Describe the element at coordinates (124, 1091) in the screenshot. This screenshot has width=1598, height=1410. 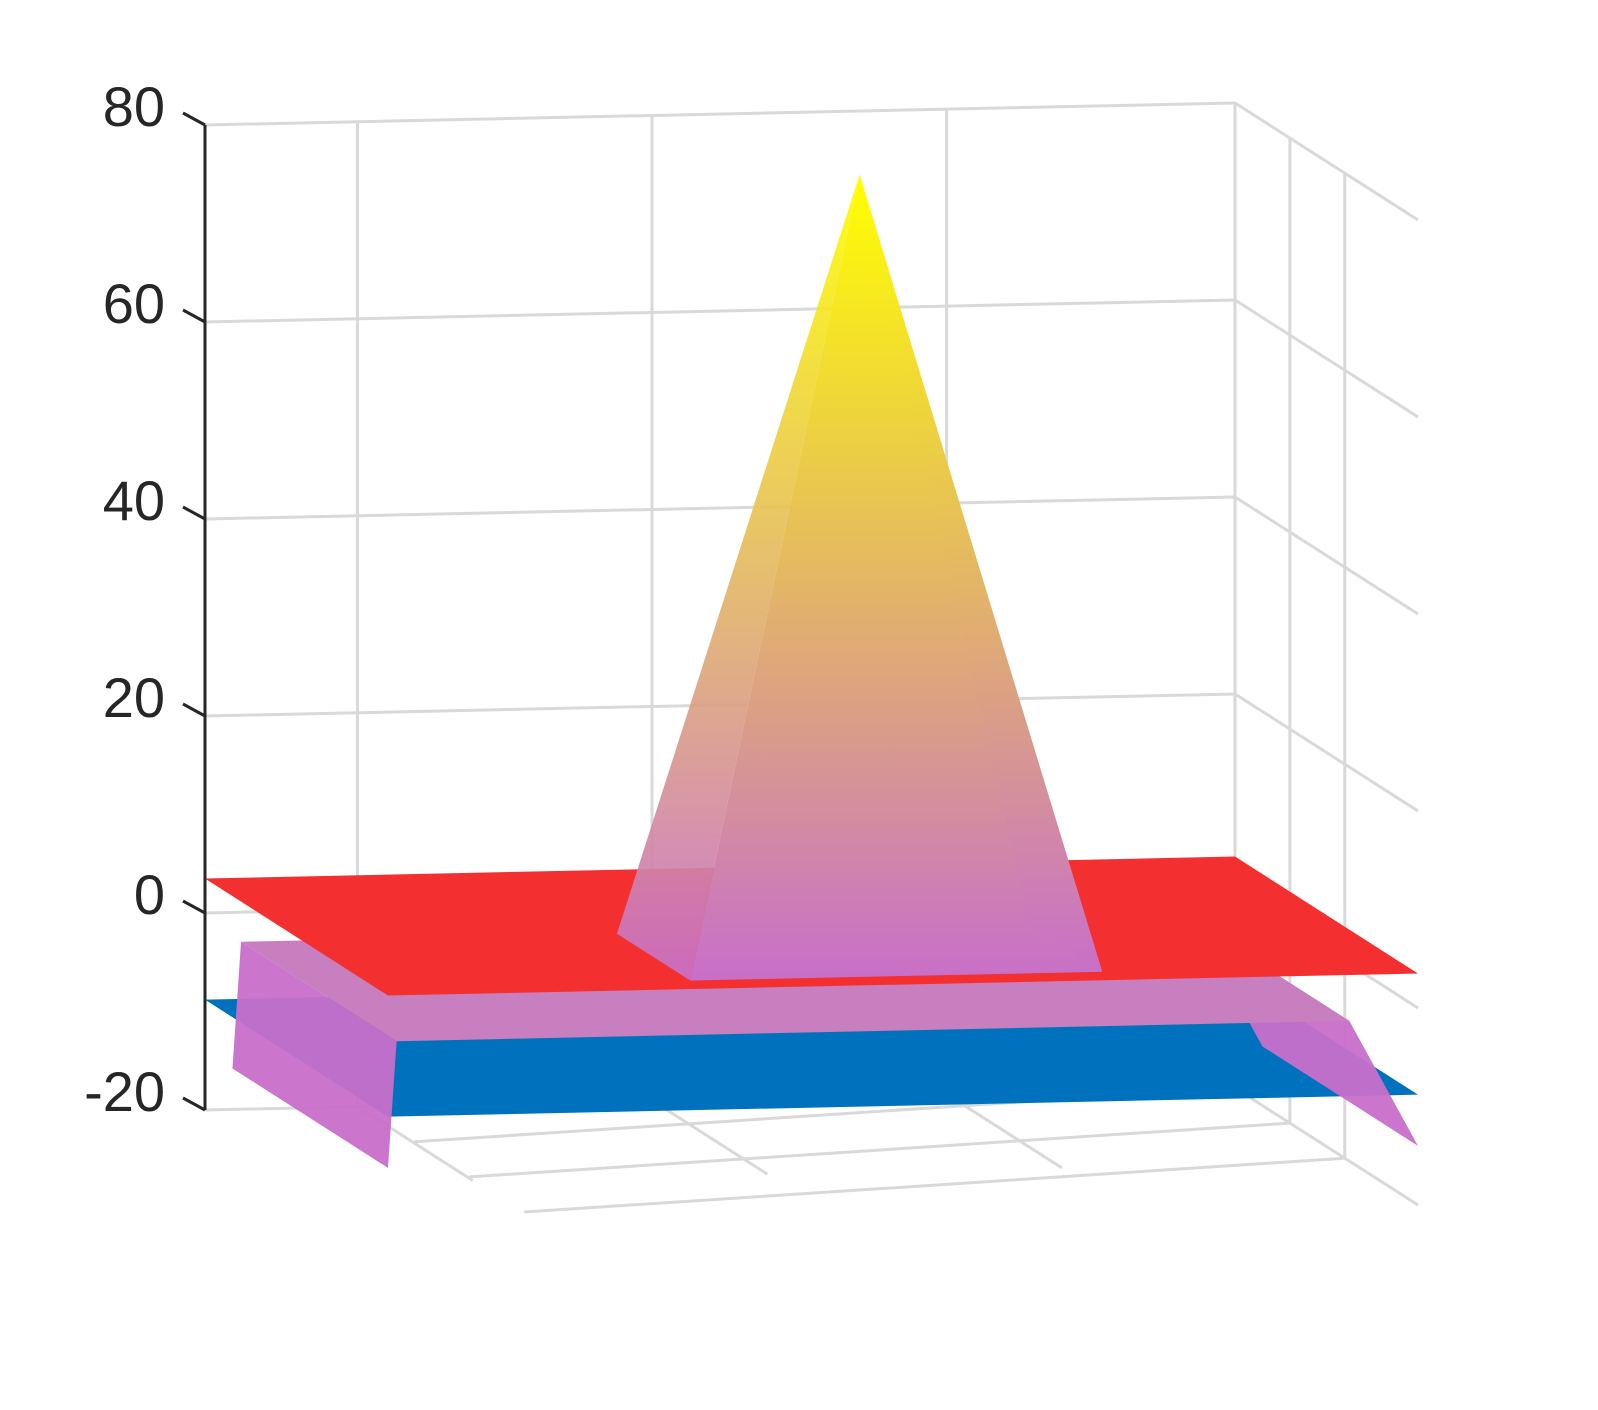
I see `z-tick-label: -20` at that location.